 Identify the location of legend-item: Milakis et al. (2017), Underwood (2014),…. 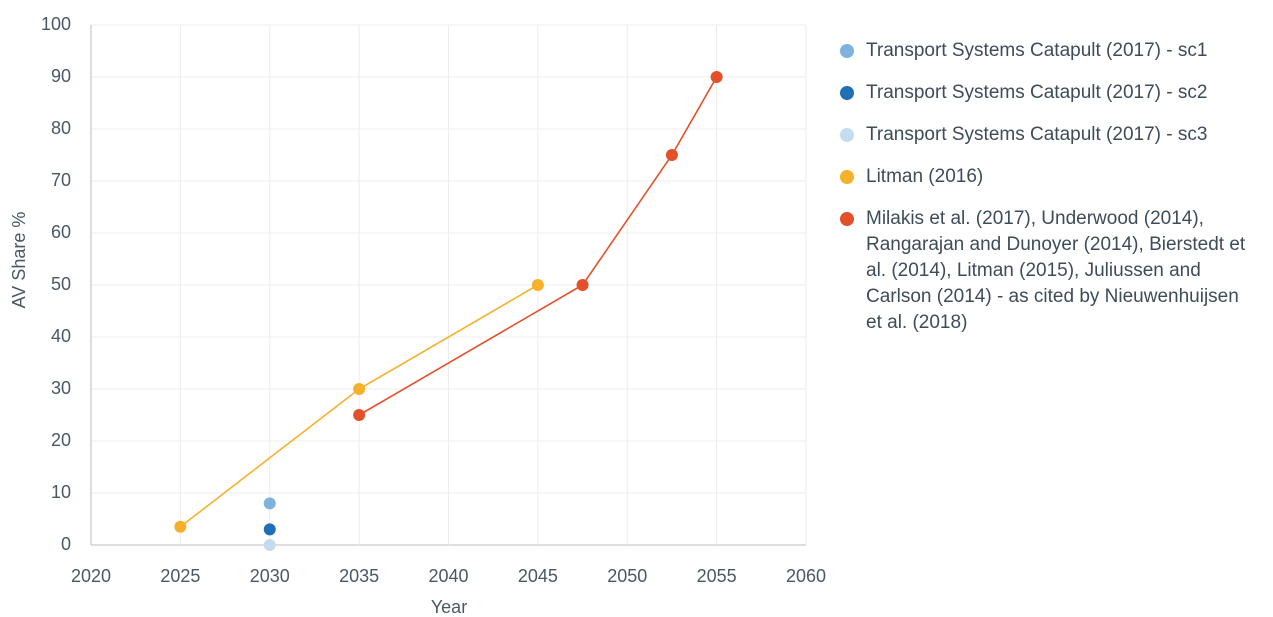
(1048, 271).